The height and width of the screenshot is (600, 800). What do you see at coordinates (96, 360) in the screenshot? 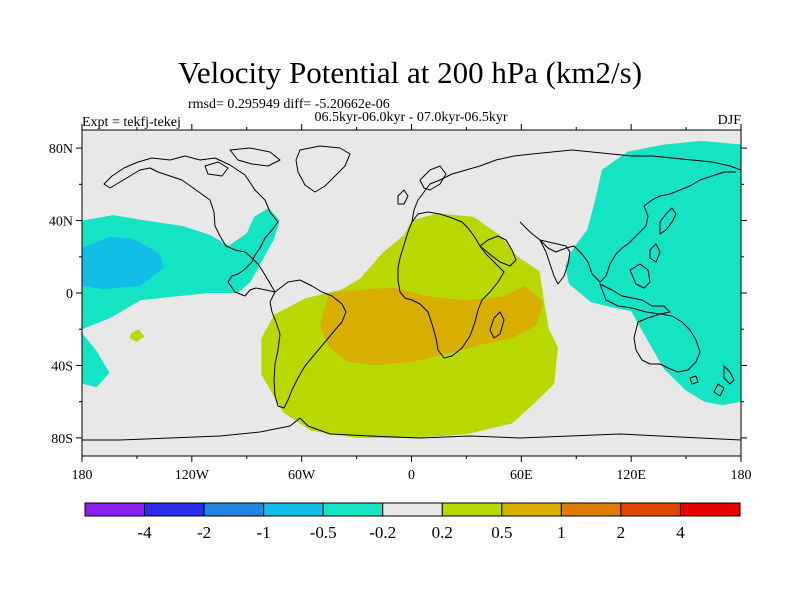
I see `region-s-pacific-negative` at bounding box center [96, 360].